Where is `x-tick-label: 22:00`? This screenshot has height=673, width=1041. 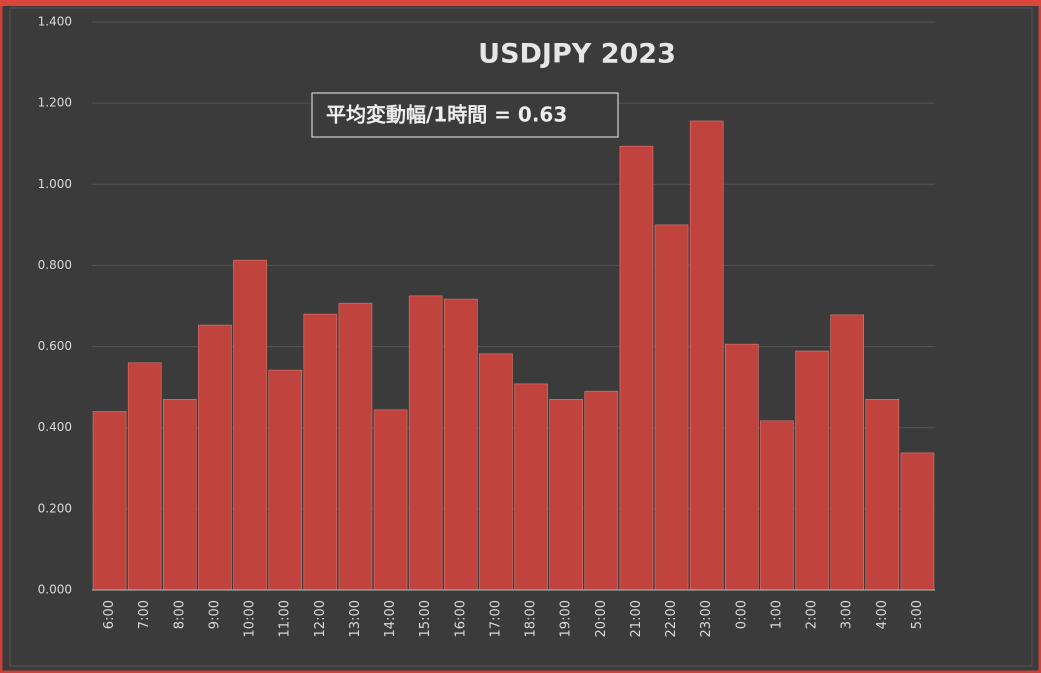
x-tick-label: 22:00 is located at coordinates (671, 618).